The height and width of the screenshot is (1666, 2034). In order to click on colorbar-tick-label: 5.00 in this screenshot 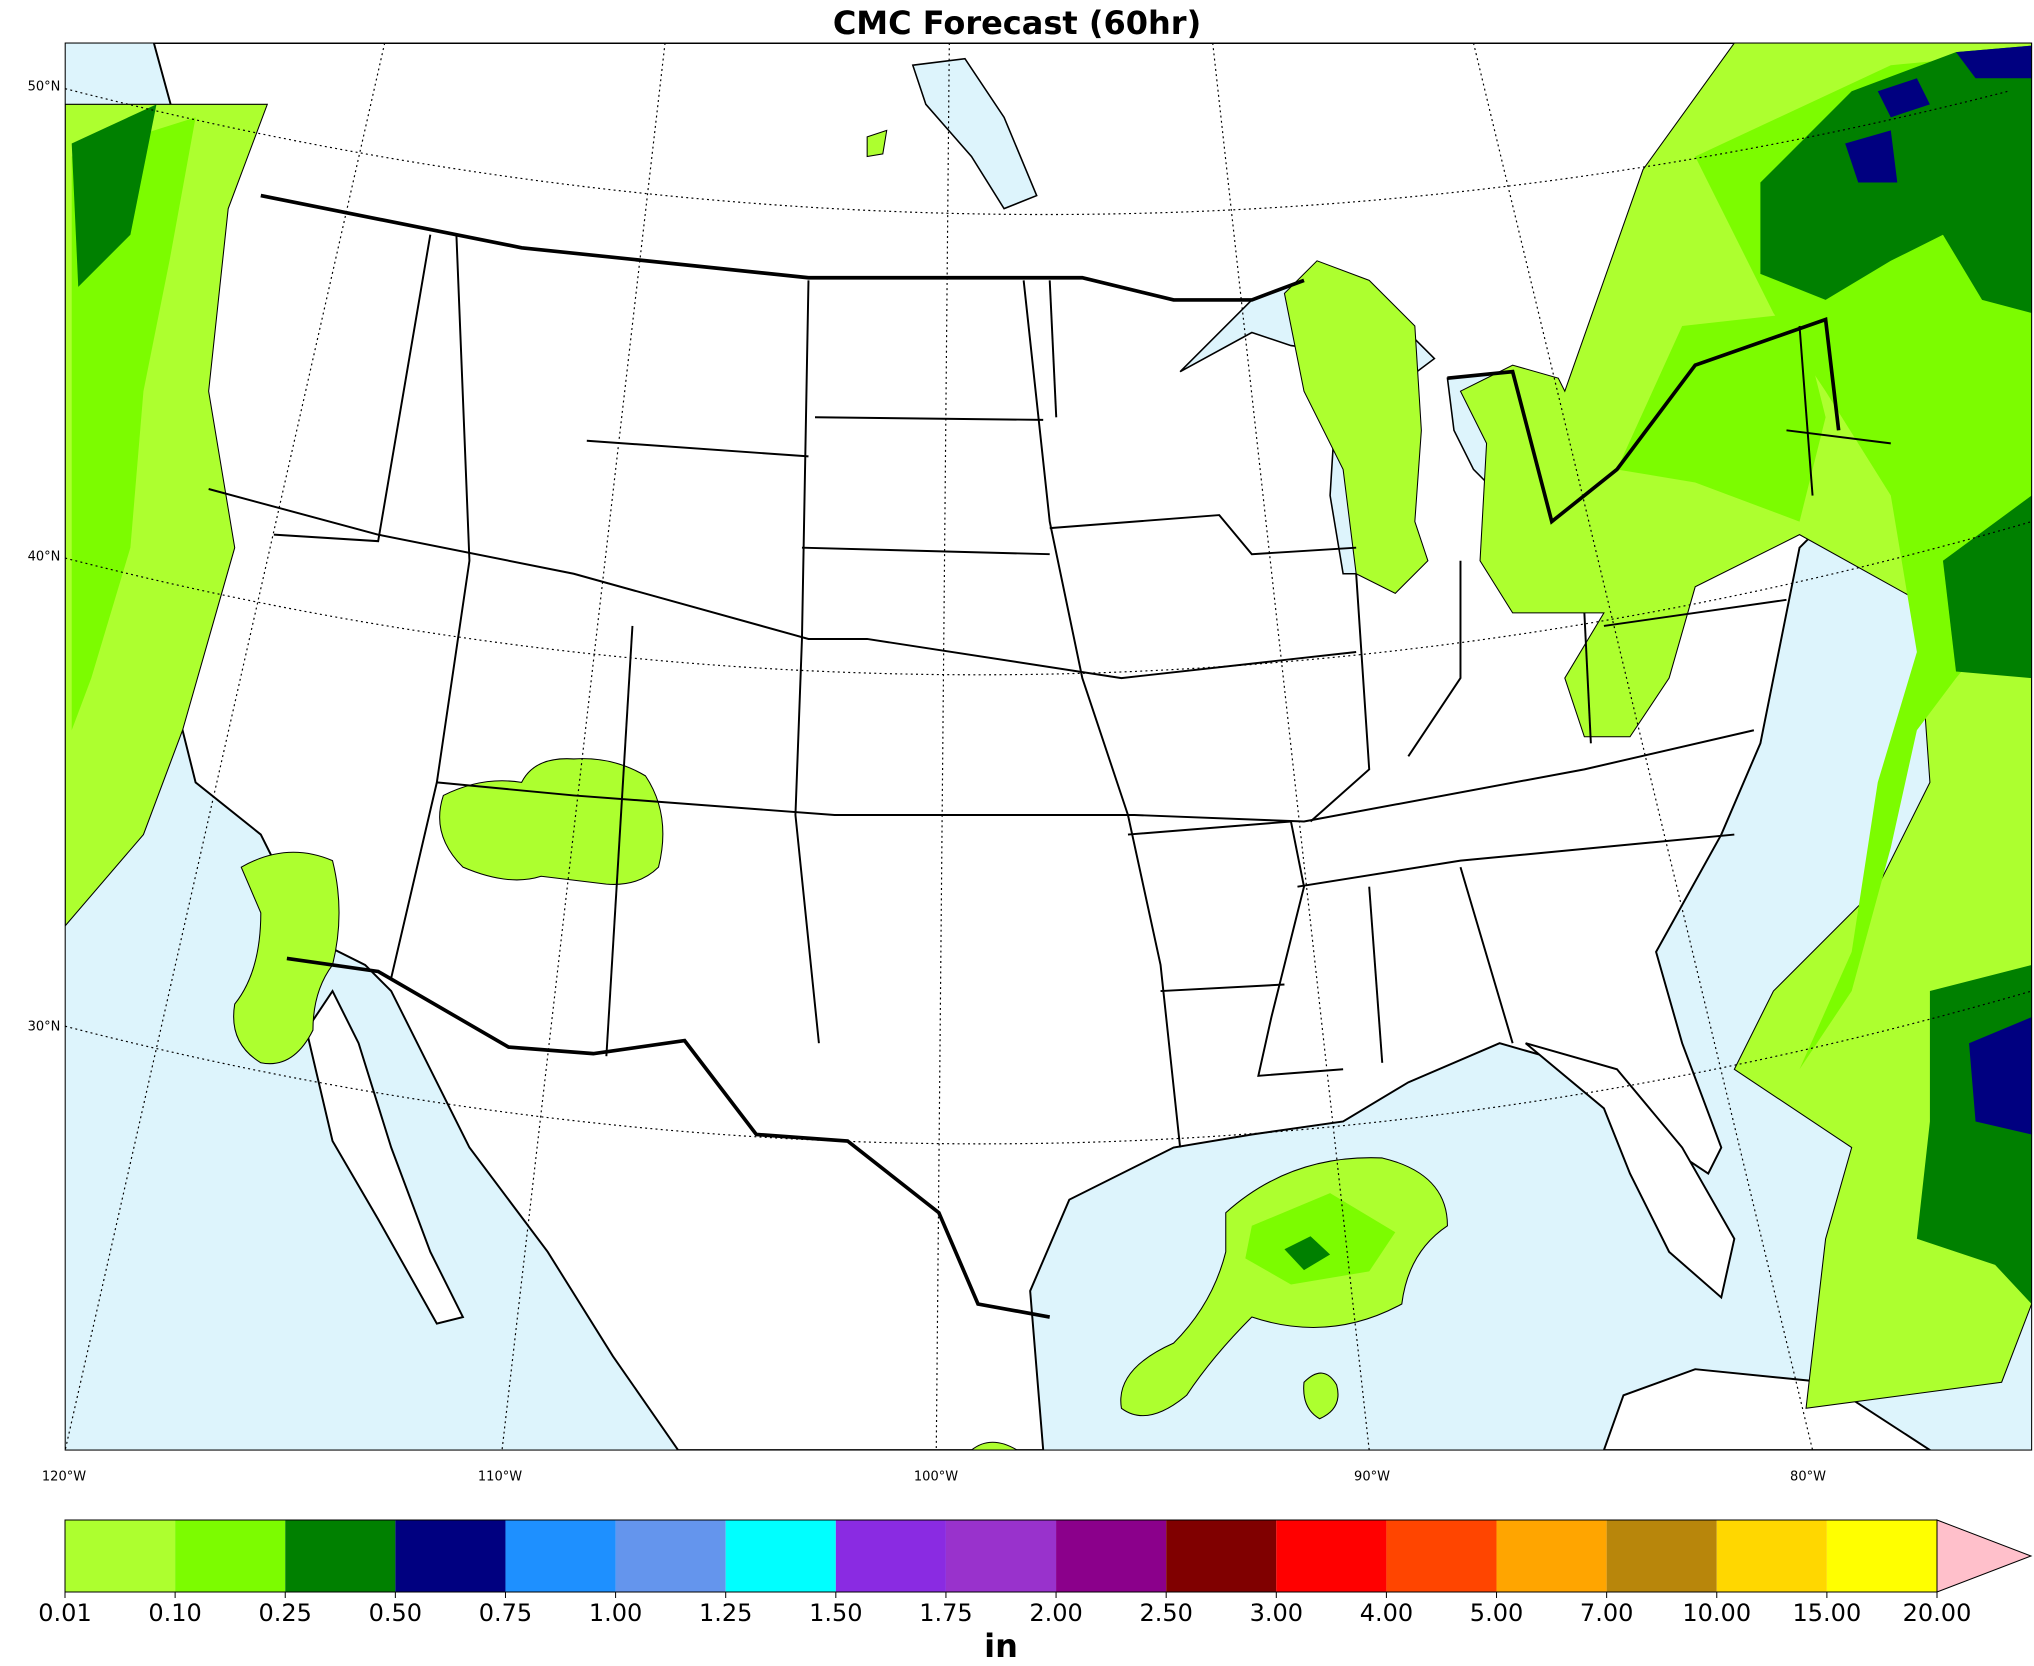, I will do `click(1496, 1613)`.